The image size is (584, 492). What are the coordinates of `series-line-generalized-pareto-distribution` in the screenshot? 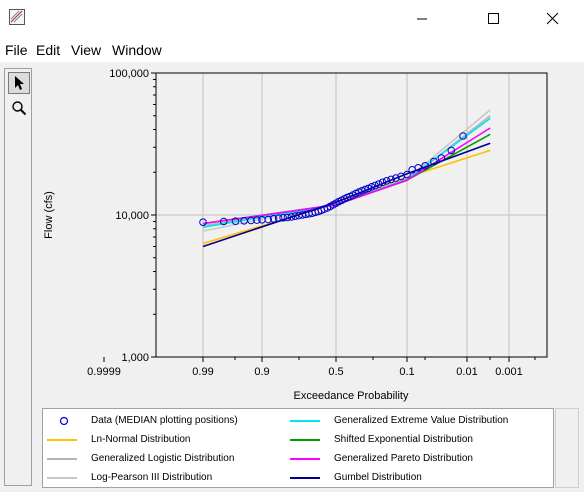 It's located at (346, 176).